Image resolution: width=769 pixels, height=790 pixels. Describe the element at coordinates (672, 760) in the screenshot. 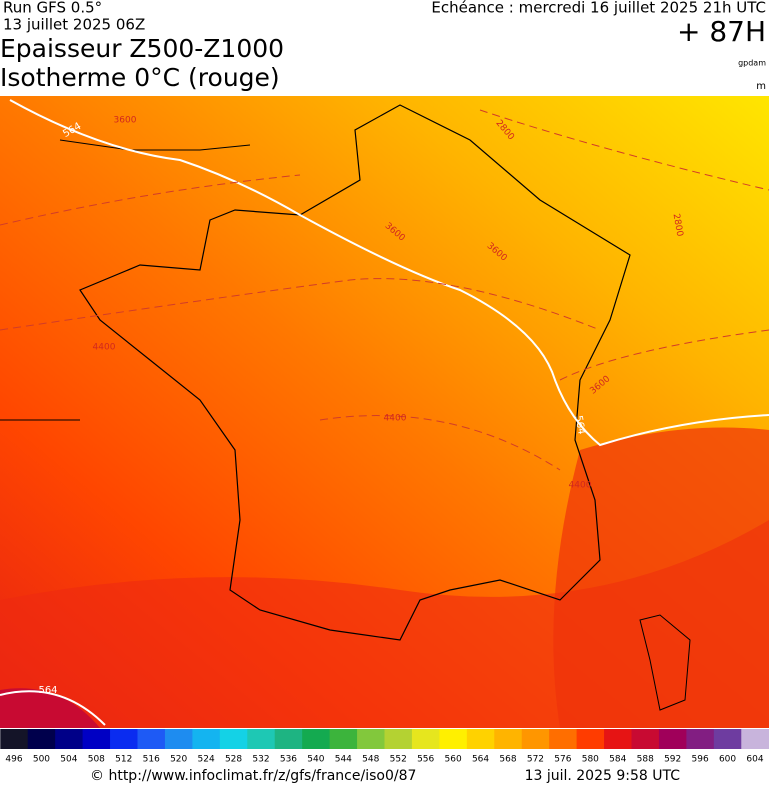

I see `scale-label: 592` at that location.